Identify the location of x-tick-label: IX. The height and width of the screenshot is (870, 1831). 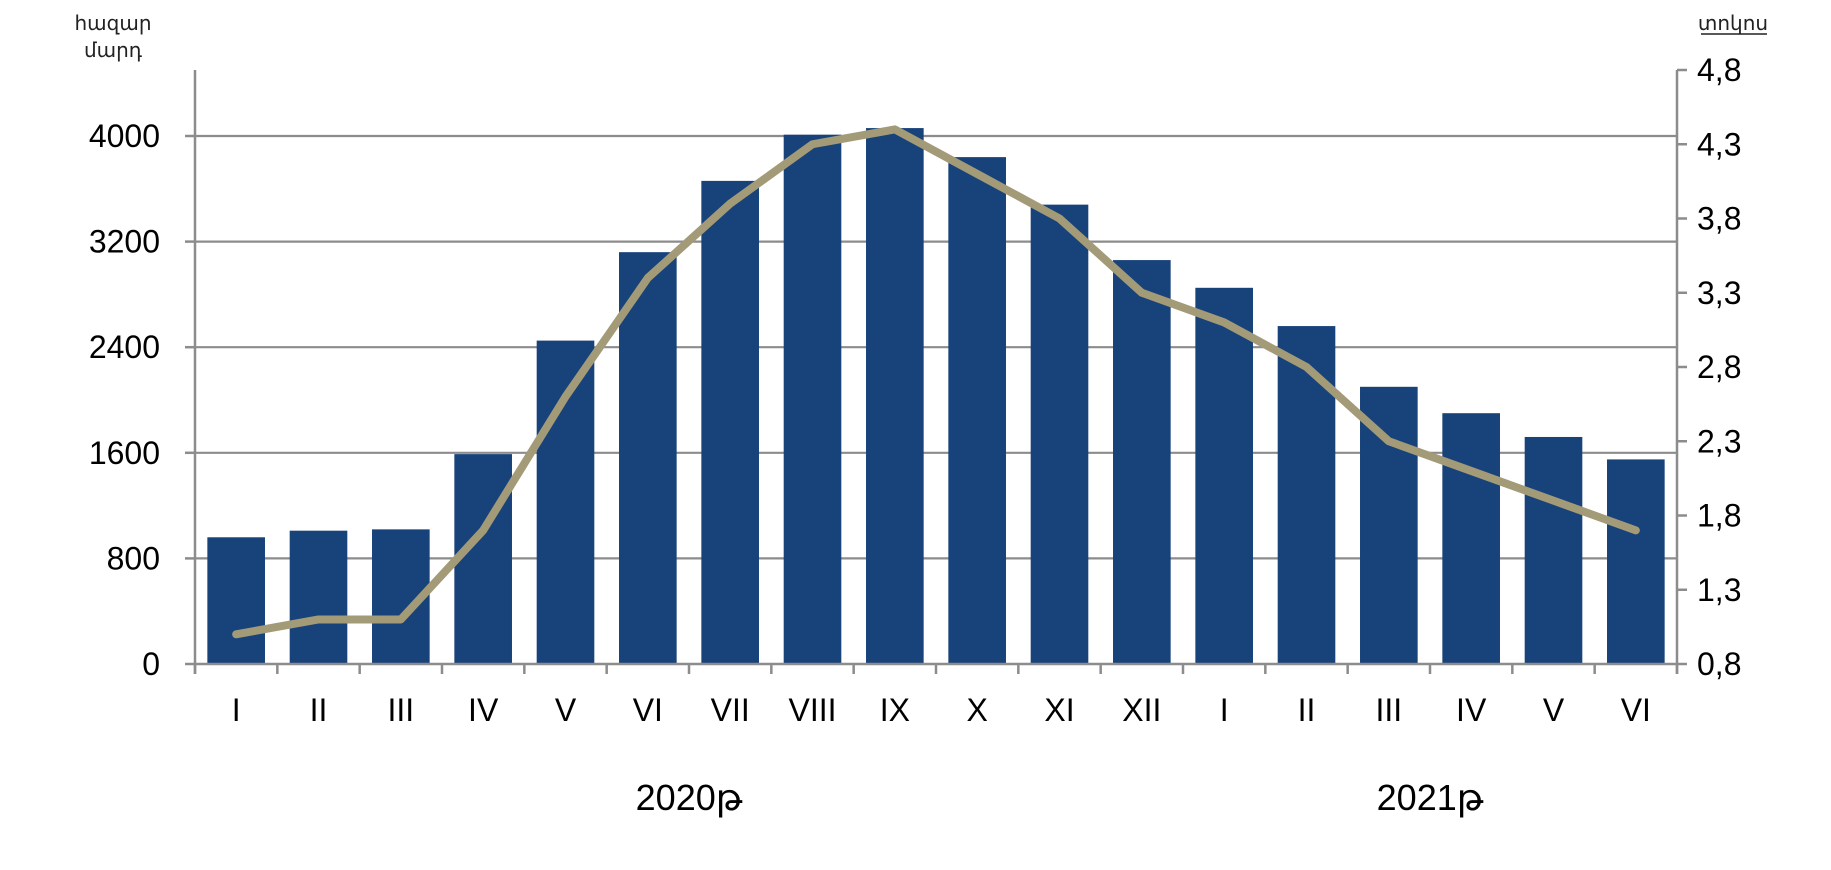
(895, 710).